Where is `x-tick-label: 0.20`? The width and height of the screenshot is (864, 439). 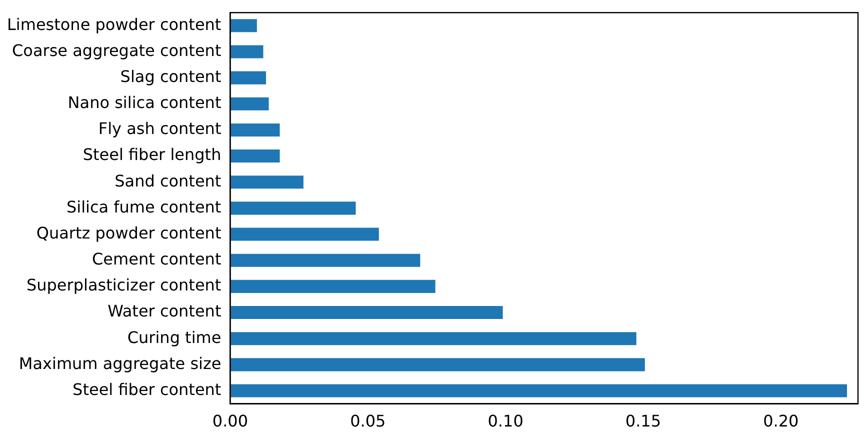 x-tick-label: 0.20 is located at coordinates (781, 421).